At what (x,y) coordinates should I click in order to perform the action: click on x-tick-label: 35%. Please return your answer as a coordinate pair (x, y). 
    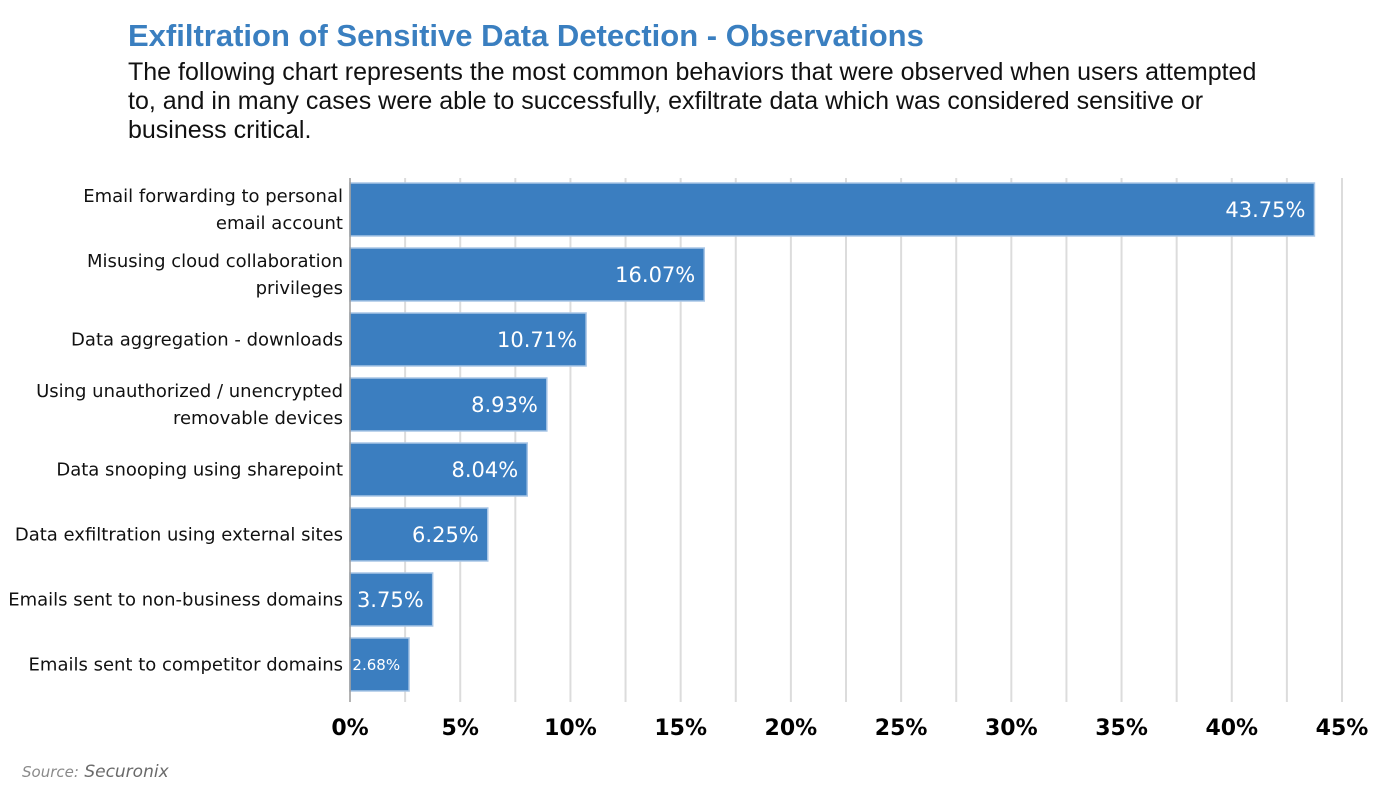
    Looking at the image, I should click on (1121, 728).